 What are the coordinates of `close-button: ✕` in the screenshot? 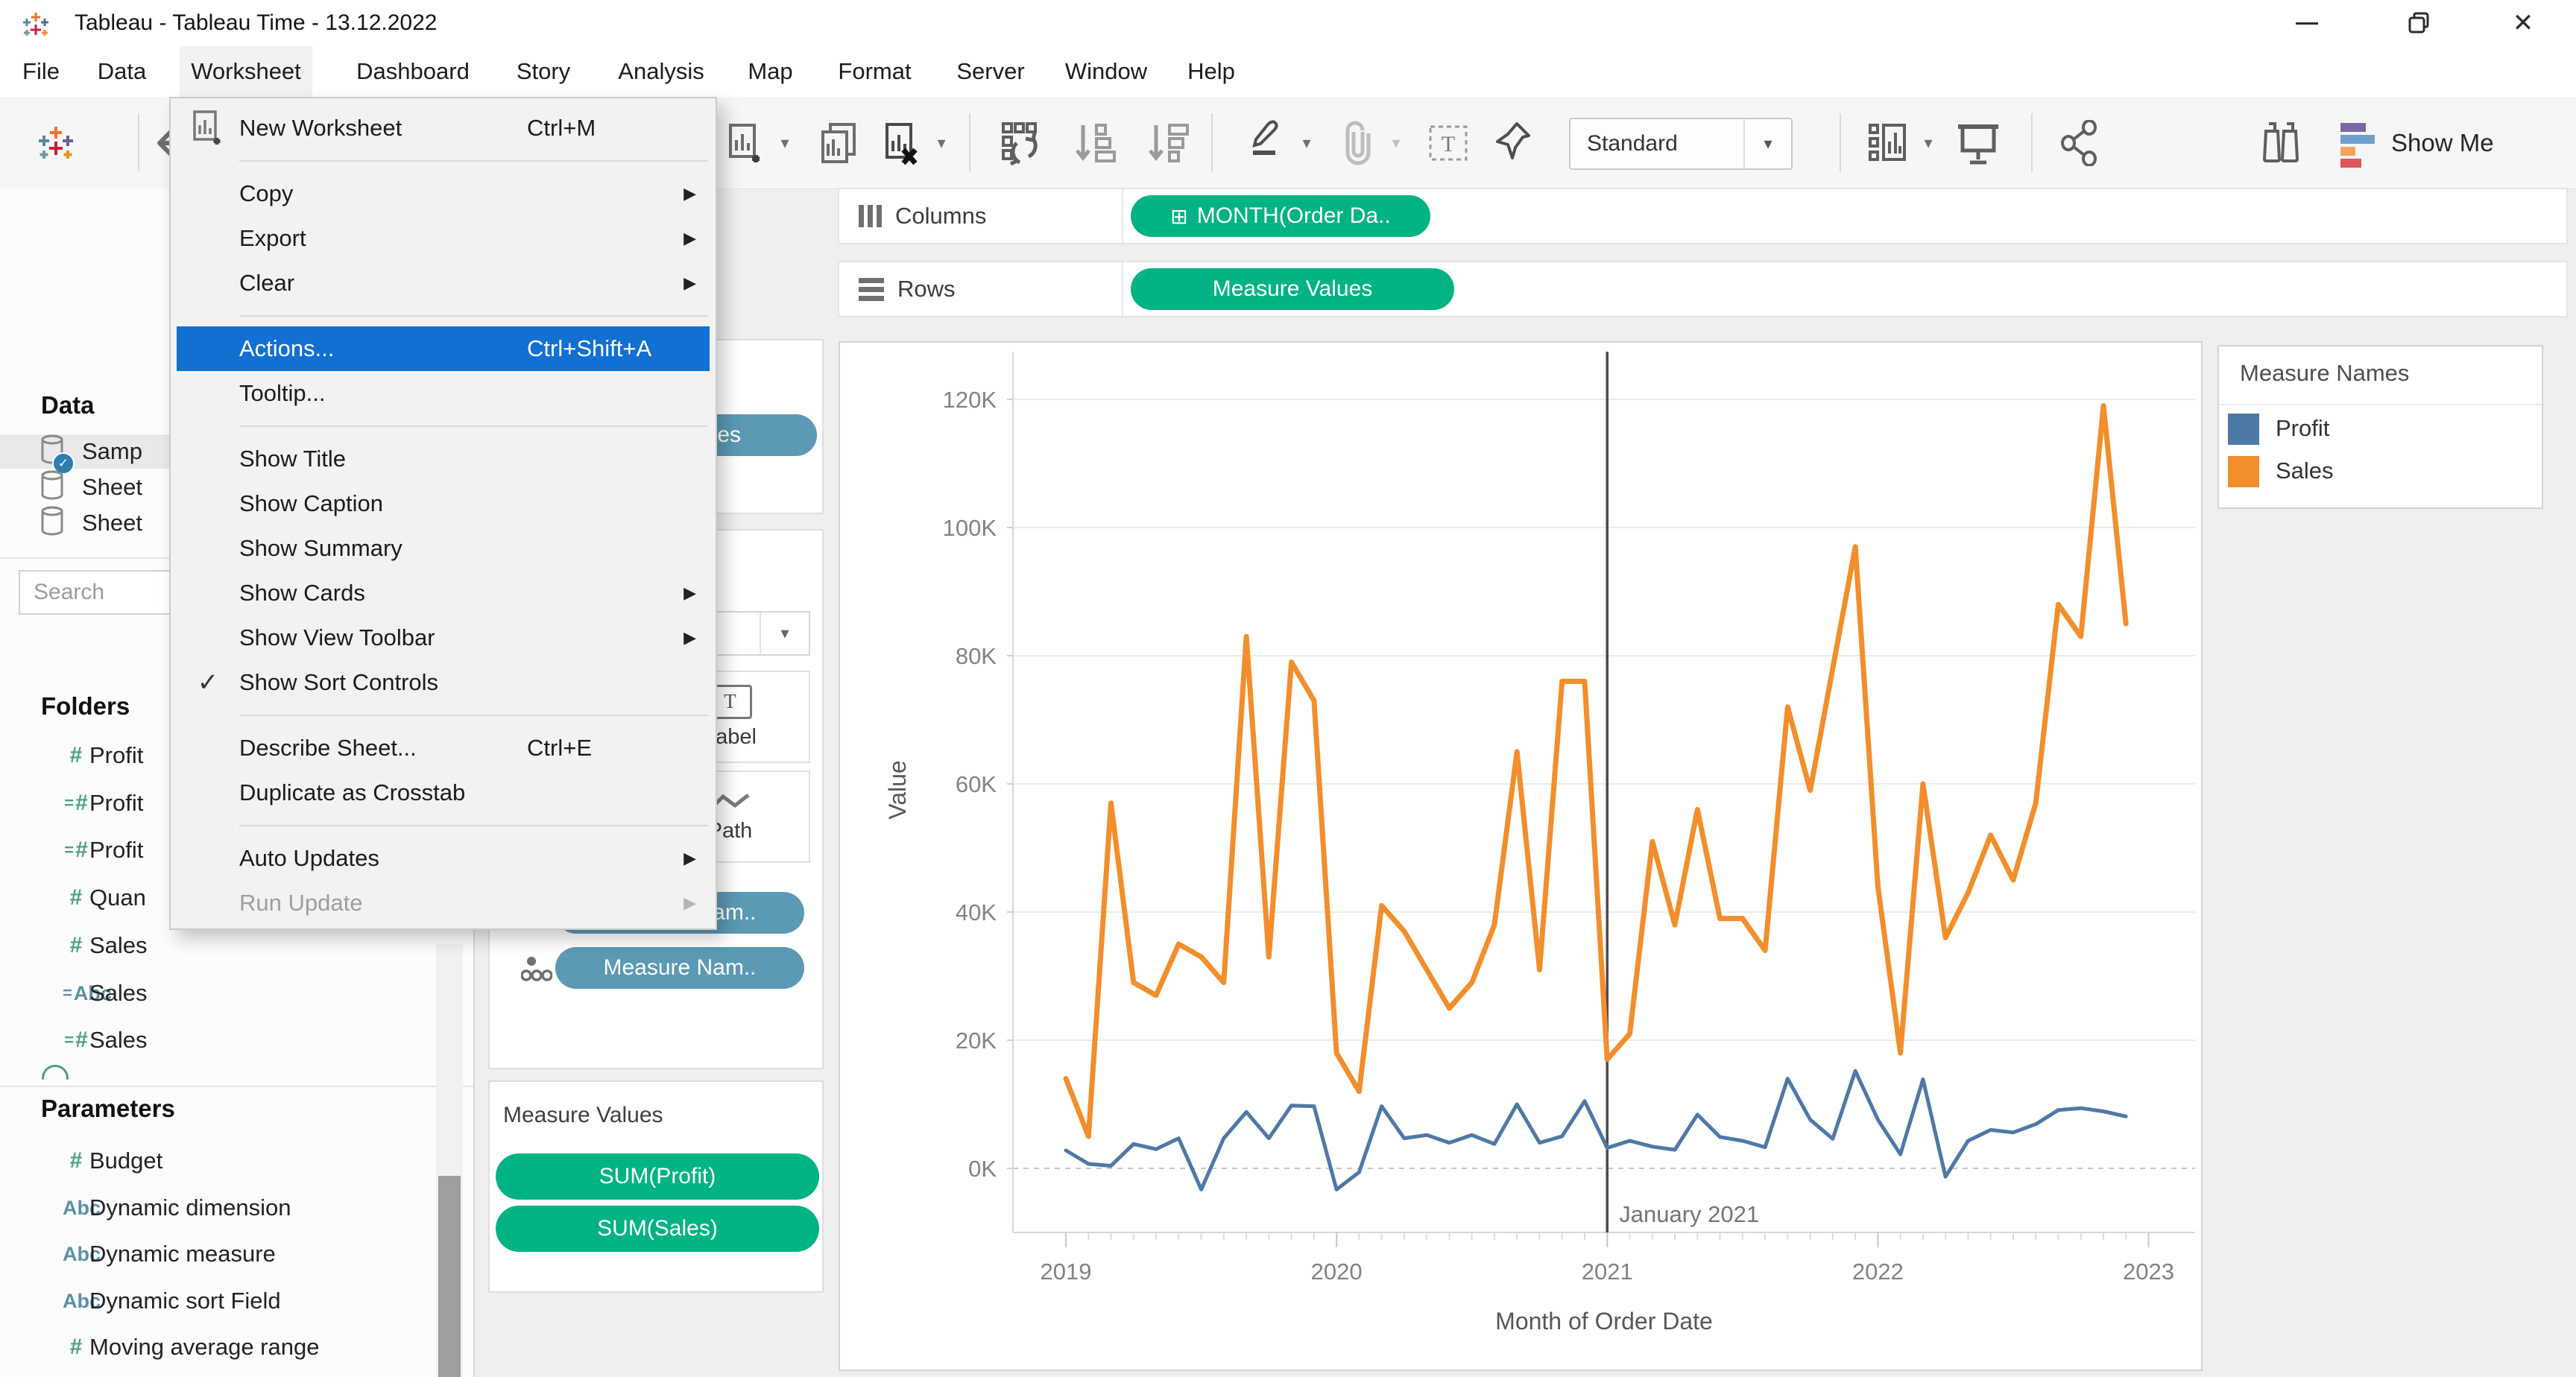 It's located at (2523, 23).